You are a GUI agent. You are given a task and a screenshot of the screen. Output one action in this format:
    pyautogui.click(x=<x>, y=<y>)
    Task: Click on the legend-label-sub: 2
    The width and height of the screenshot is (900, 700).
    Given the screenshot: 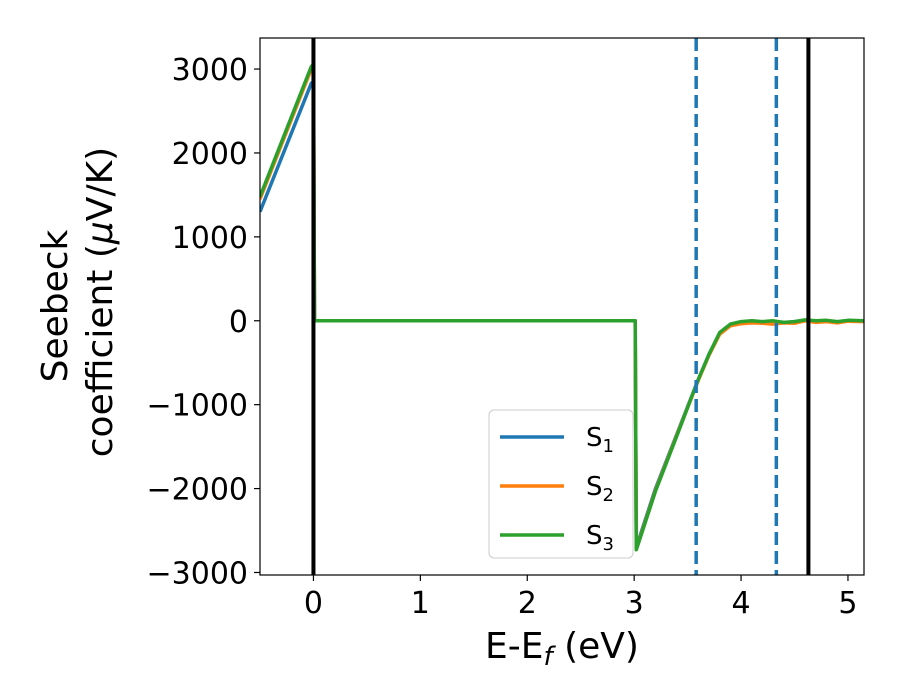 What is the action you would take?
    pyautogui.click(x=608, y=495)
    